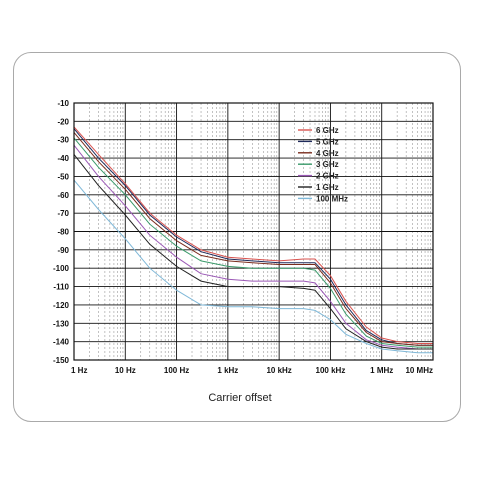 The image size is (480, 480). What do you see at coordinates (61, 342) in the screenshot?
I see `y-tick-label: -140` at bounding box center [61, 342].